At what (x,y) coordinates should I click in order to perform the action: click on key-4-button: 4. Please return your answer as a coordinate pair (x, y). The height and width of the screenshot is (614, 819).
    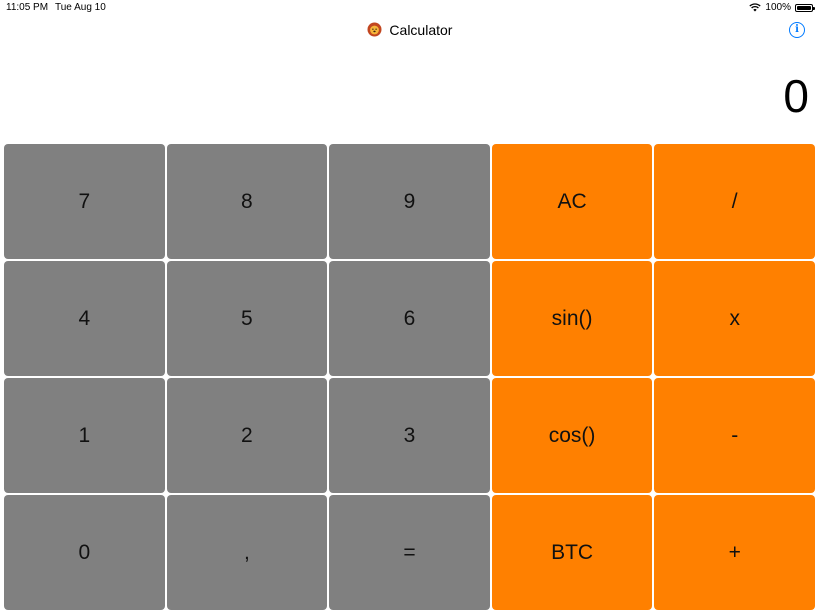
    Looking at the image, I should click on (84, 318).